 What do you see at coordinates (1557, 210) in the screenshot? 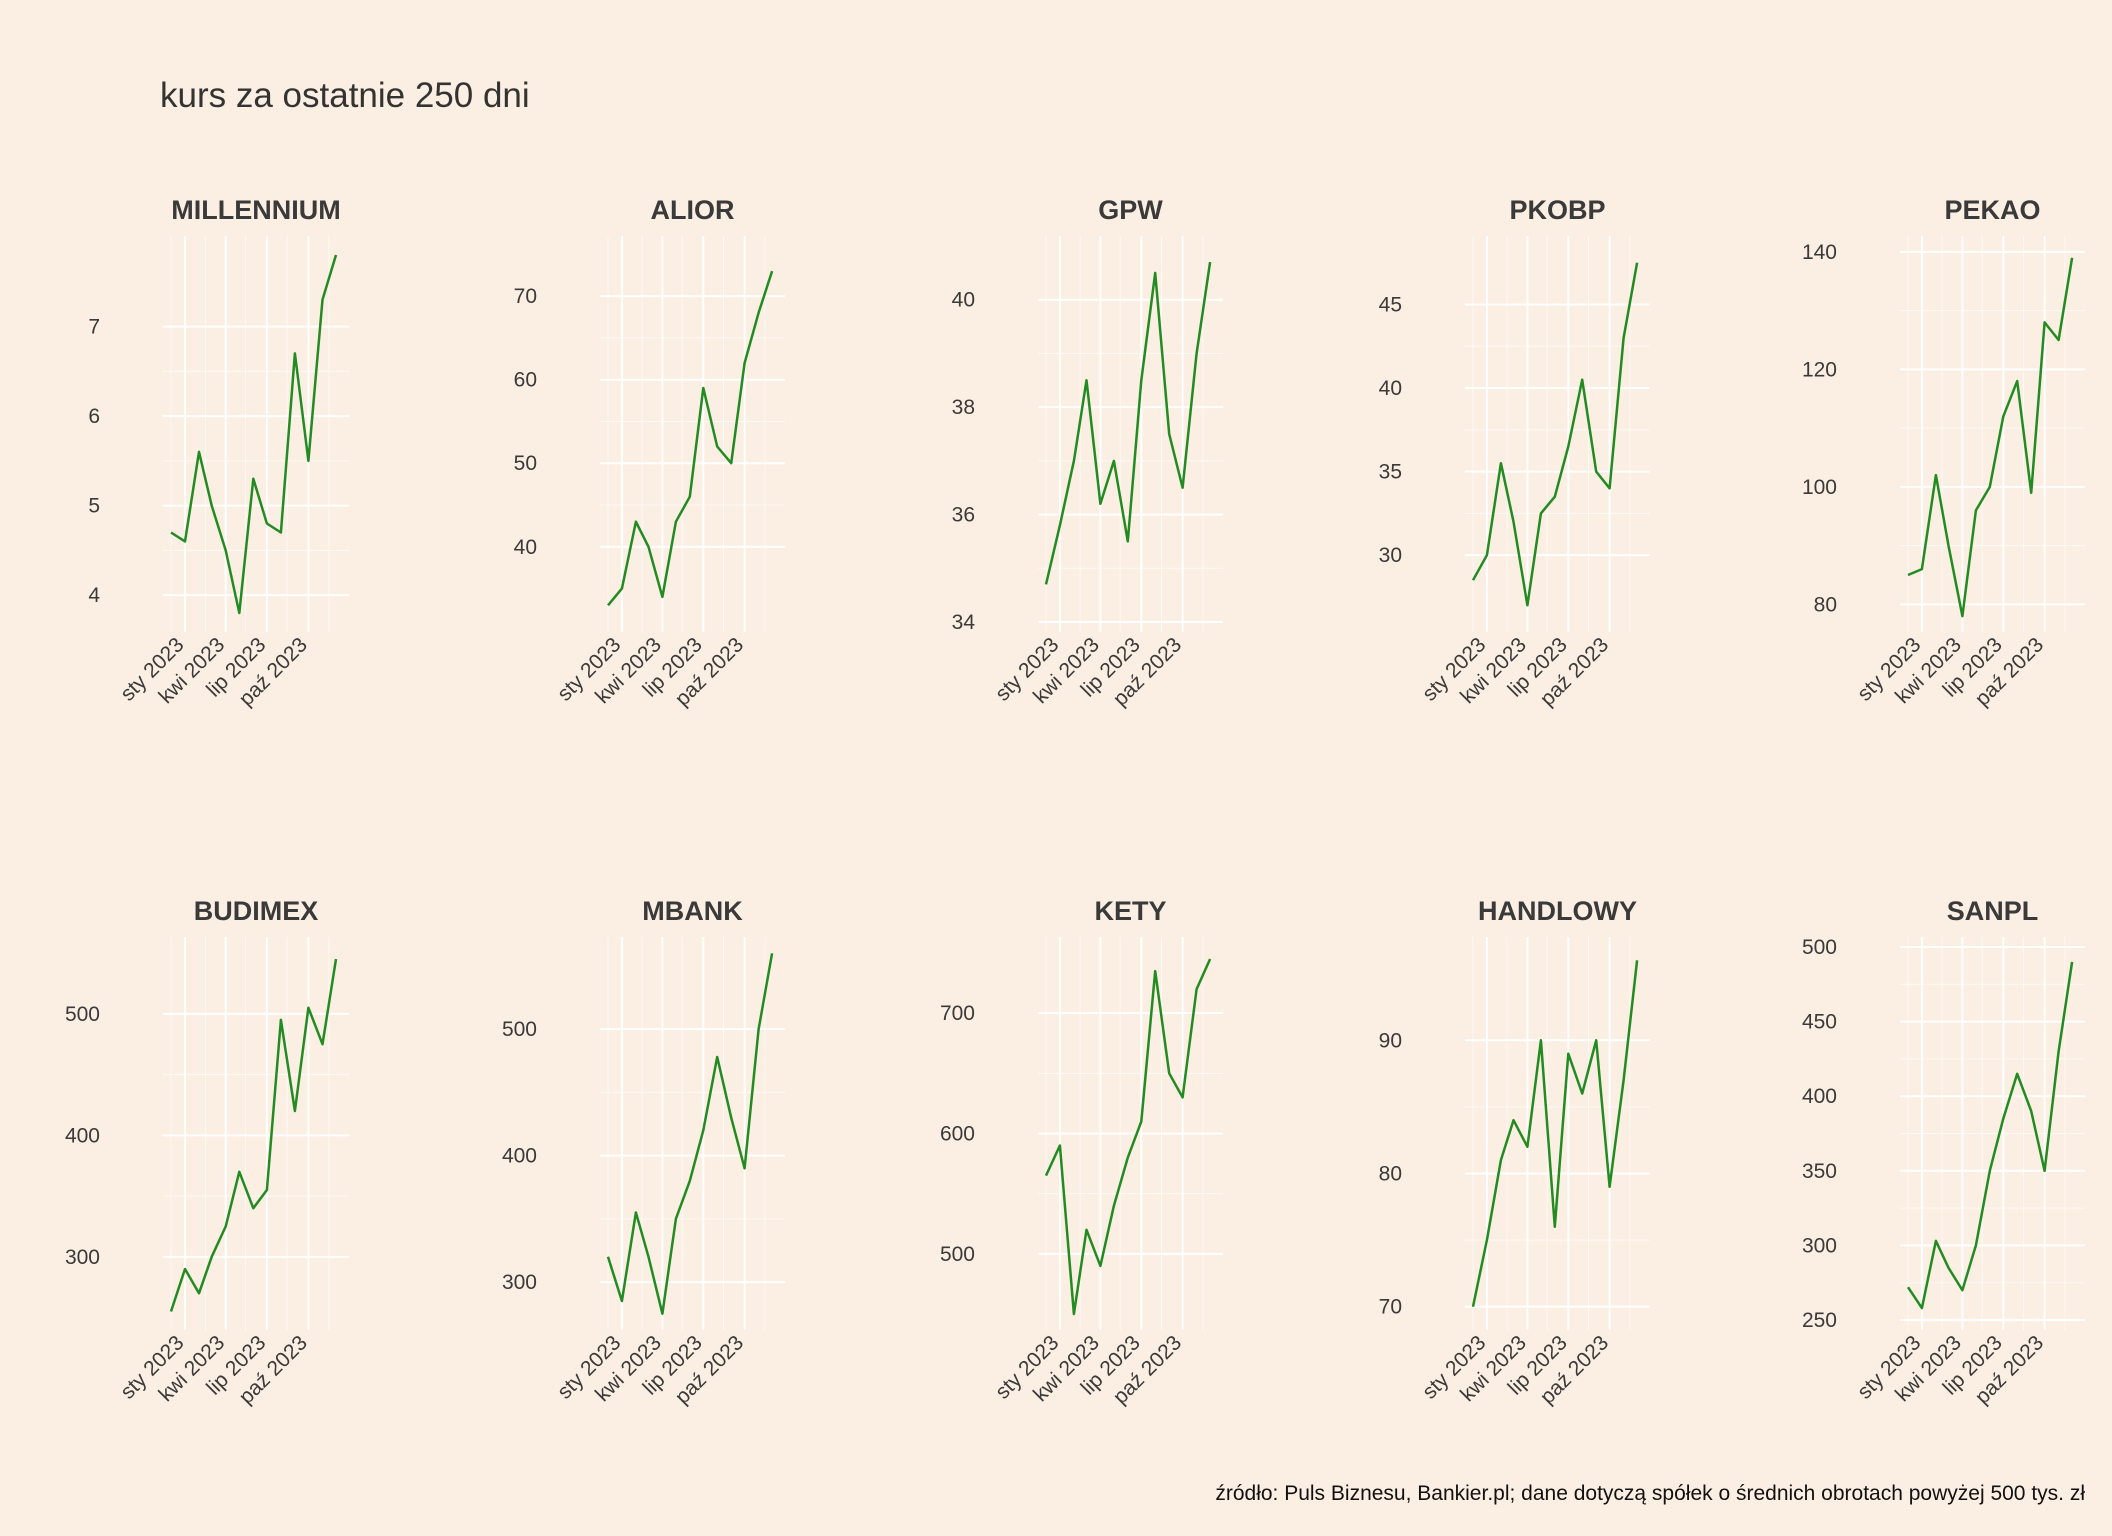
I see `panel-title: PKOBP` at bounding box center [1557, 210].